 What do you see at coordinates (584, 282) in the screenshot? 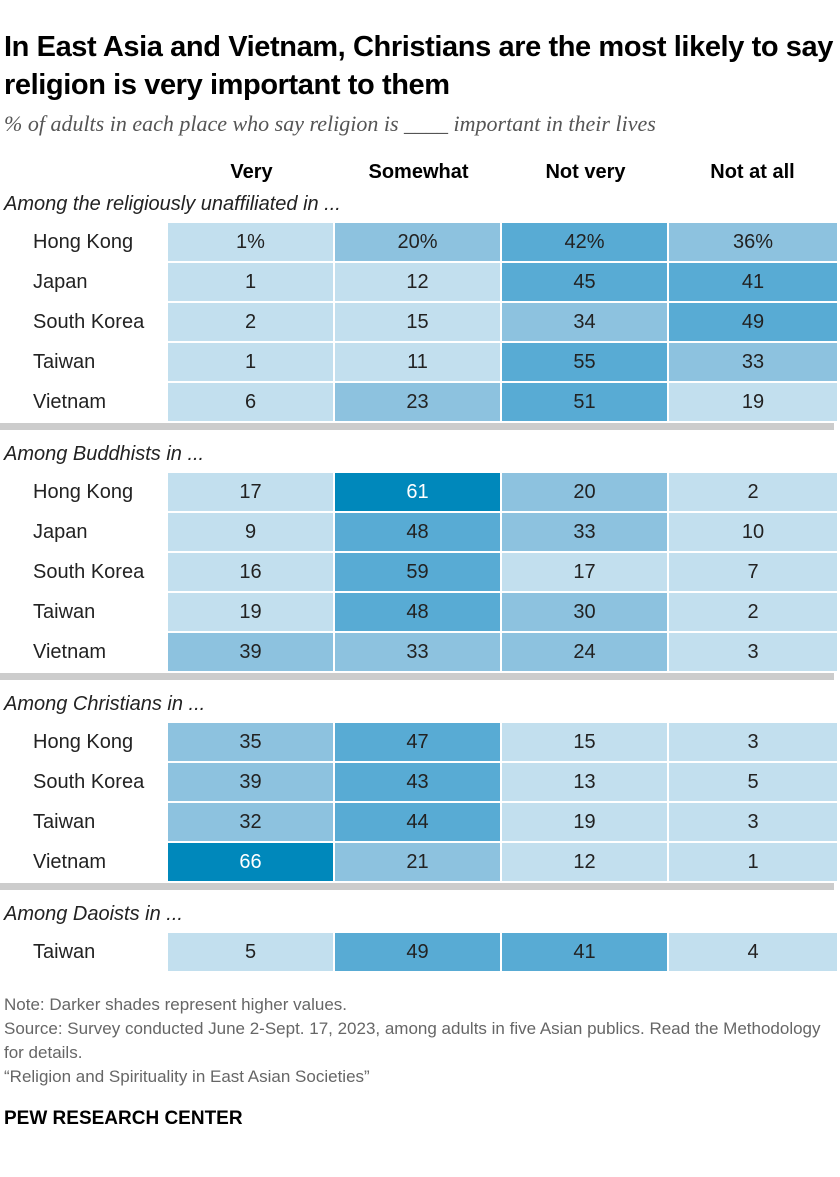
I see `heatmap-cell: 45` at bounding box center [584, 282].